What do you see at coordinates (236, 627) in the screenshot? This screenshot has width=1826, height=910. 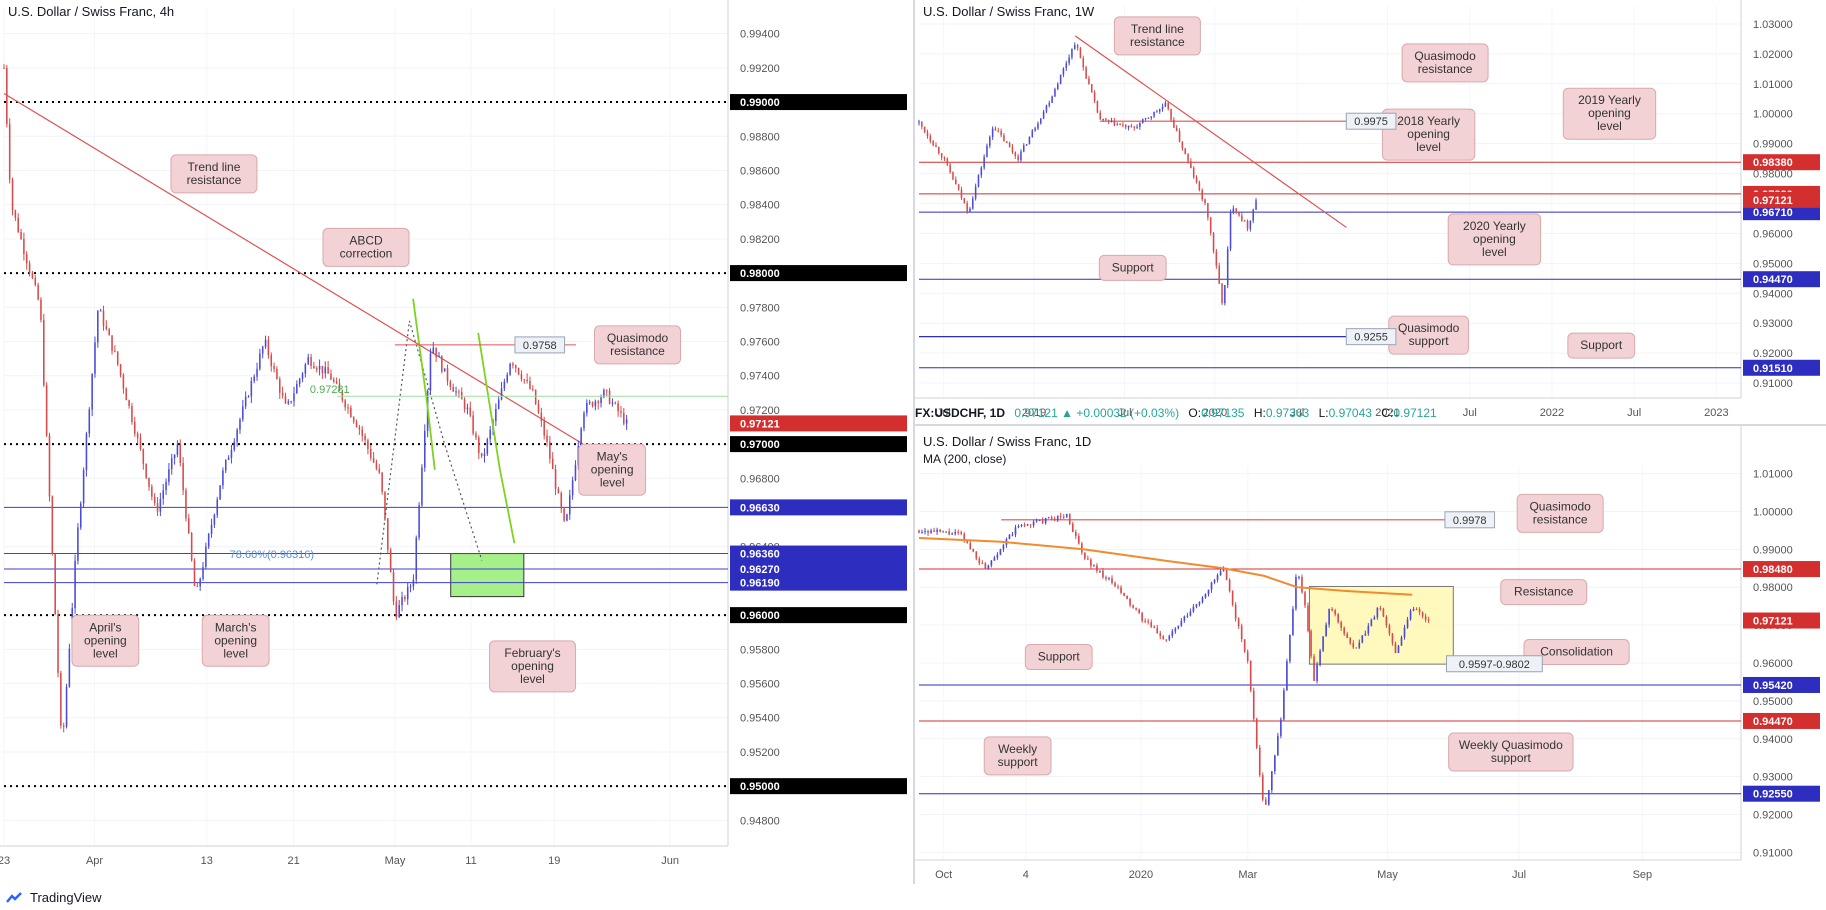 I see `annotation-text: March's` at bounding box center [236, 627].